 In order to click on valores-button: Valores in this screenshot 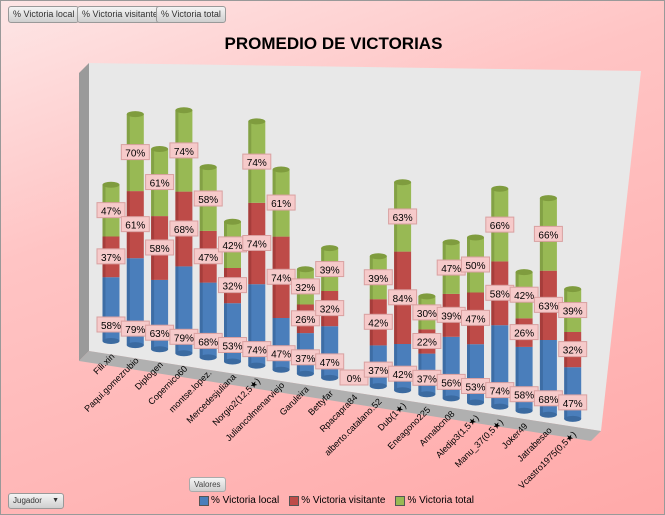, I will do `click(207, 484)`.